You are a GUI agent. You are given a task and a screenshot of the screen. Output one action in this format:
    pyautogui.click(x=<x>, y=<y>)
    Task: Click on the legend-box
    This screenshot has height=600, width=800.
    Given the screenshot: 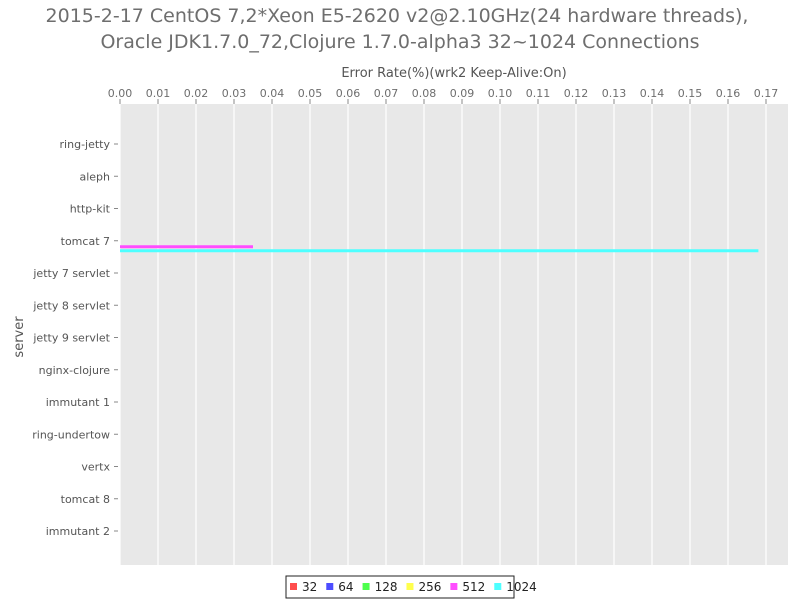 What is the action you would take?
    pyautogui.click(x=400, y=587)
    